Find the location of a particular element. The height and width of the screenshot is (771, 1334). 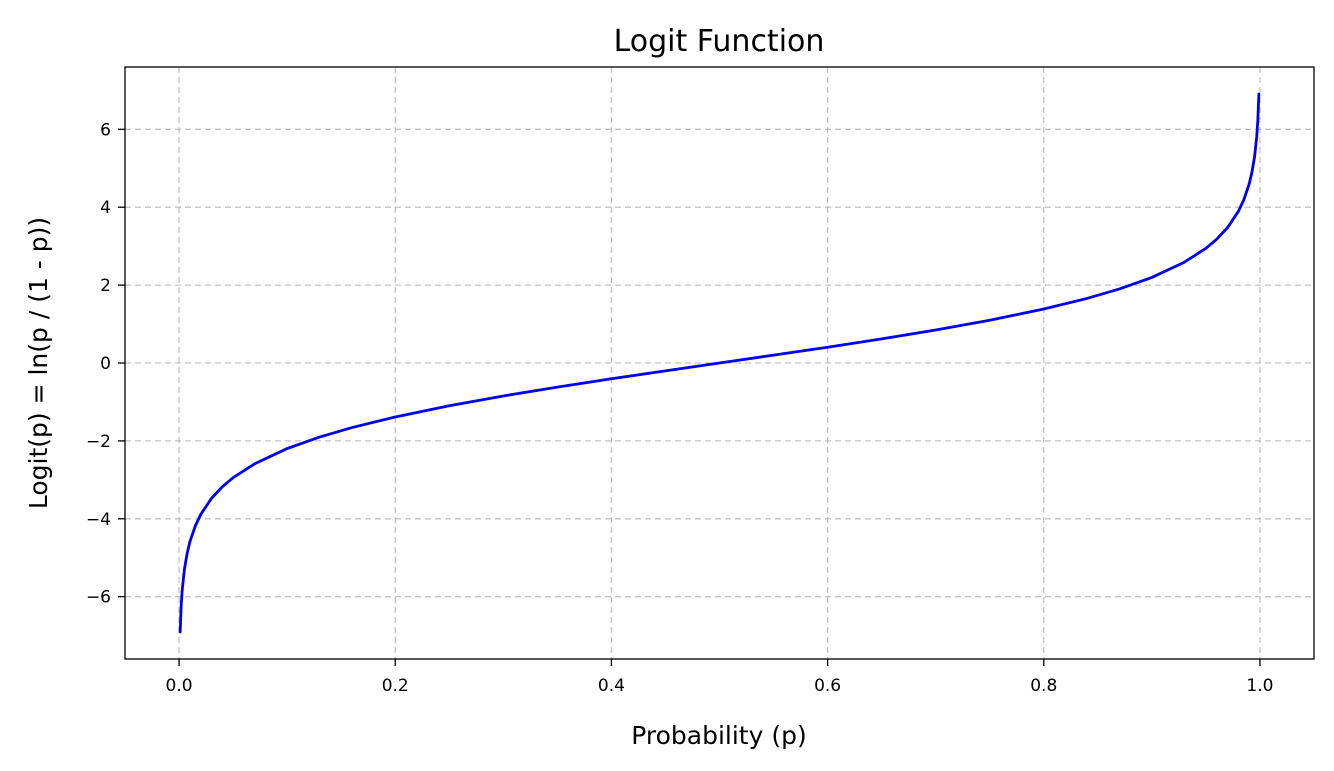

x-tick-label: 1.0 is located at coordinates (1259, 686).